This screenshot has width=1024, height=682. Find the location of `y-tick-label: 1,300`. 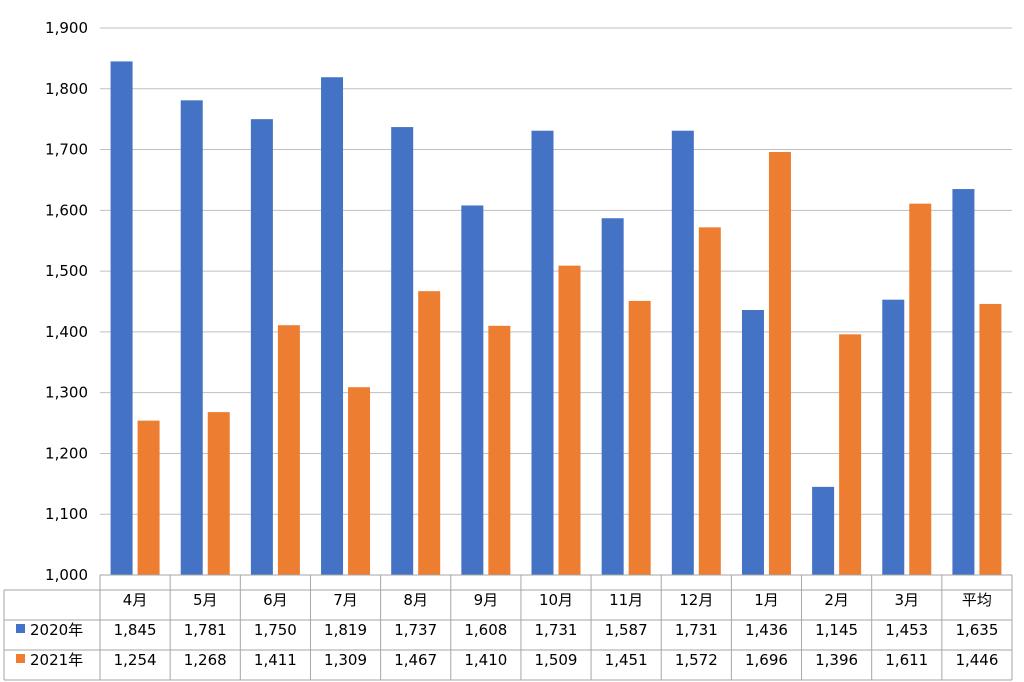

y-tick-label: 1,300 is located at coordinates (66, 393).